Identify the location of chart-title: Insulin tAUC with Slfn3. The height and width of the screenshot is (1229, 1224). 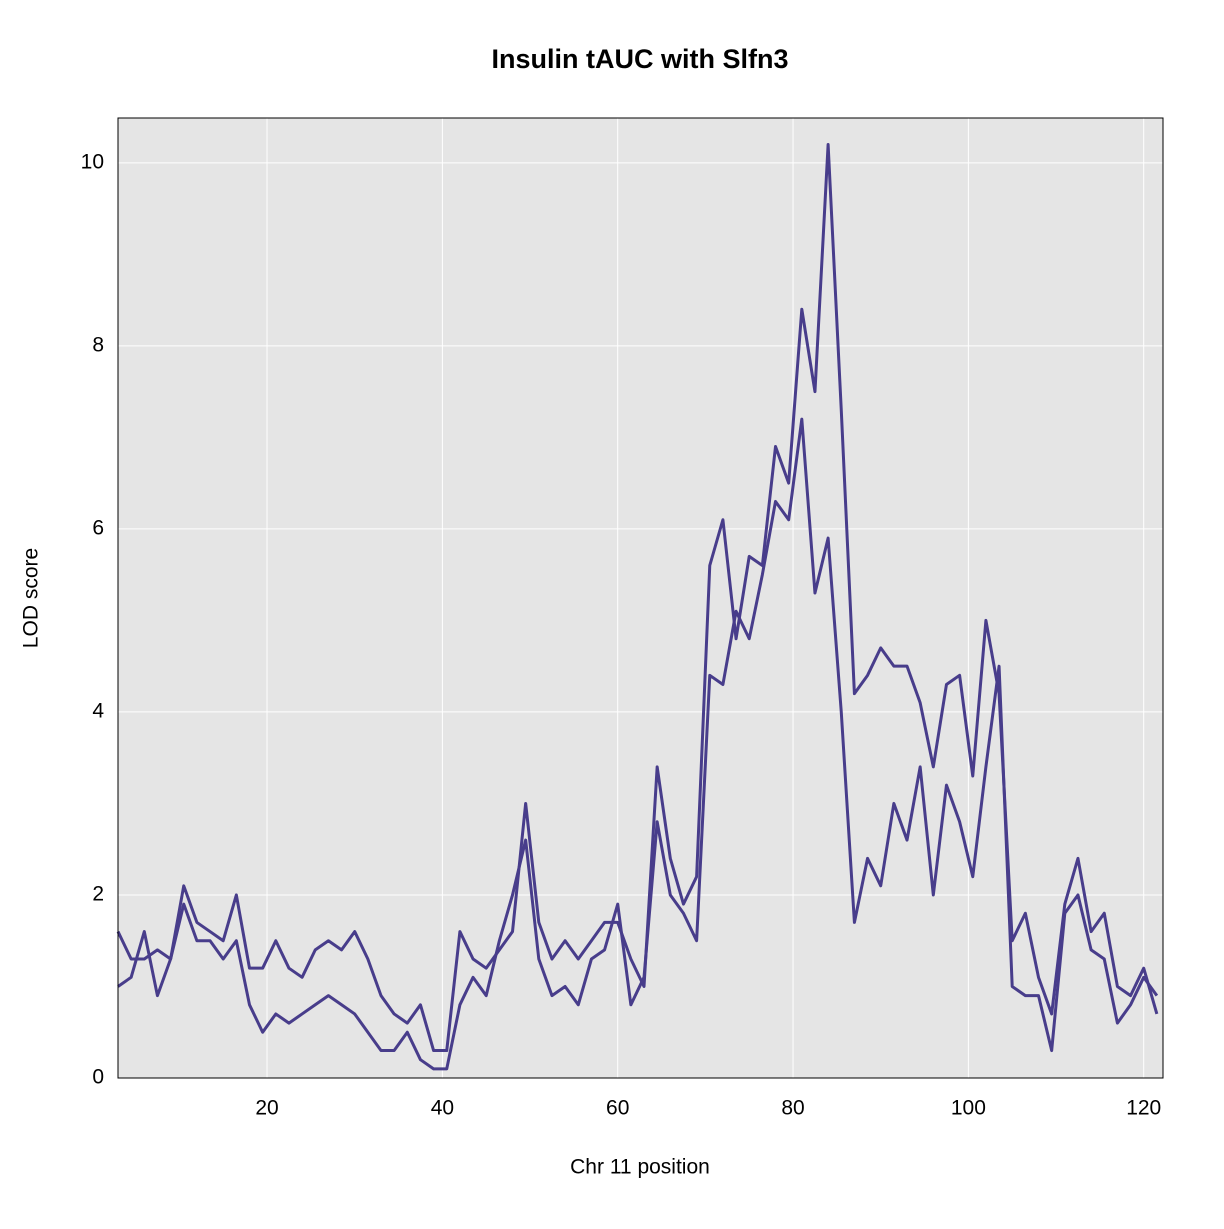
(640, 59).